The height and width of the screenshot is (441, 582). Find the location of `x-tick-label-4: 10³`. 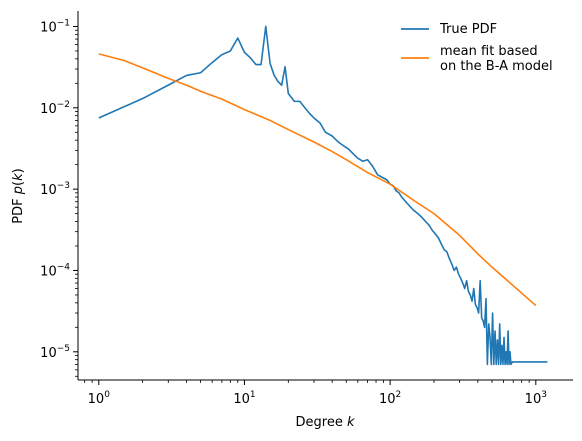

x-tick-label-4: 10³ is located at coordinates (536, 398).